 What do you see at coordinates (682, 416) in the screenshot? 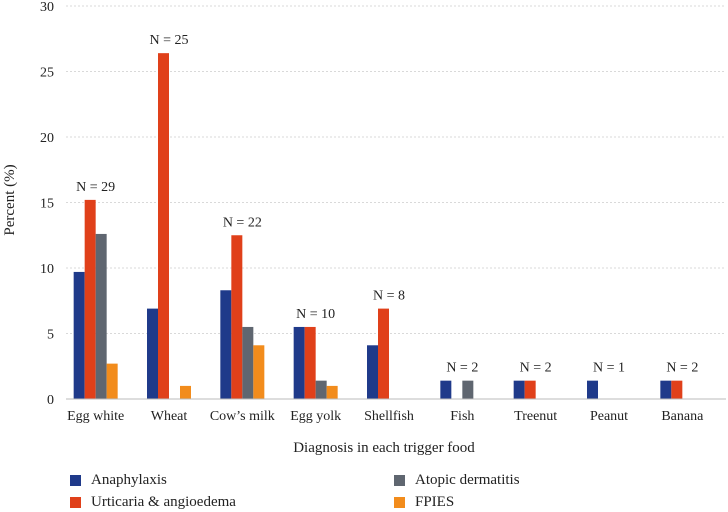
I see `x-tick-label: Banana` at bounding box center [682, 416].